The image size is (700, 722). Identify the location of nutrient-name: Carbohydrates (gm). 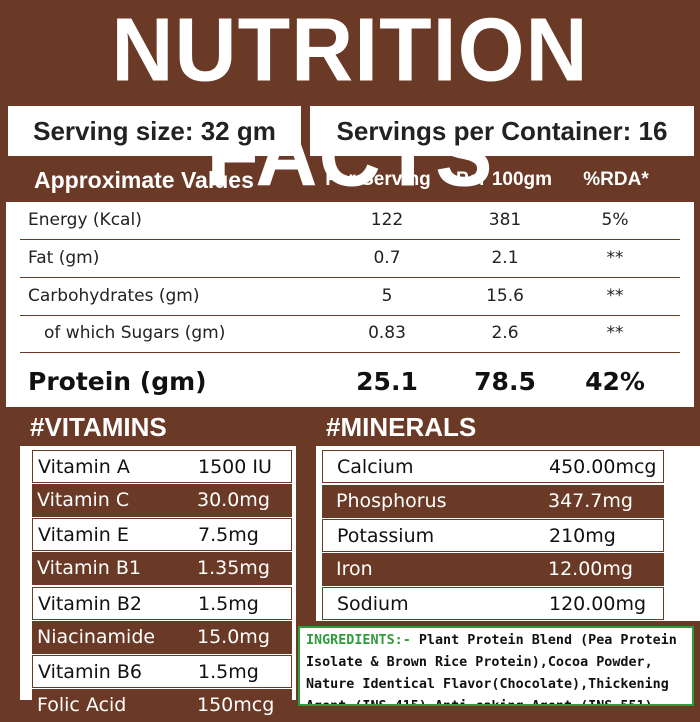
(114, 296).